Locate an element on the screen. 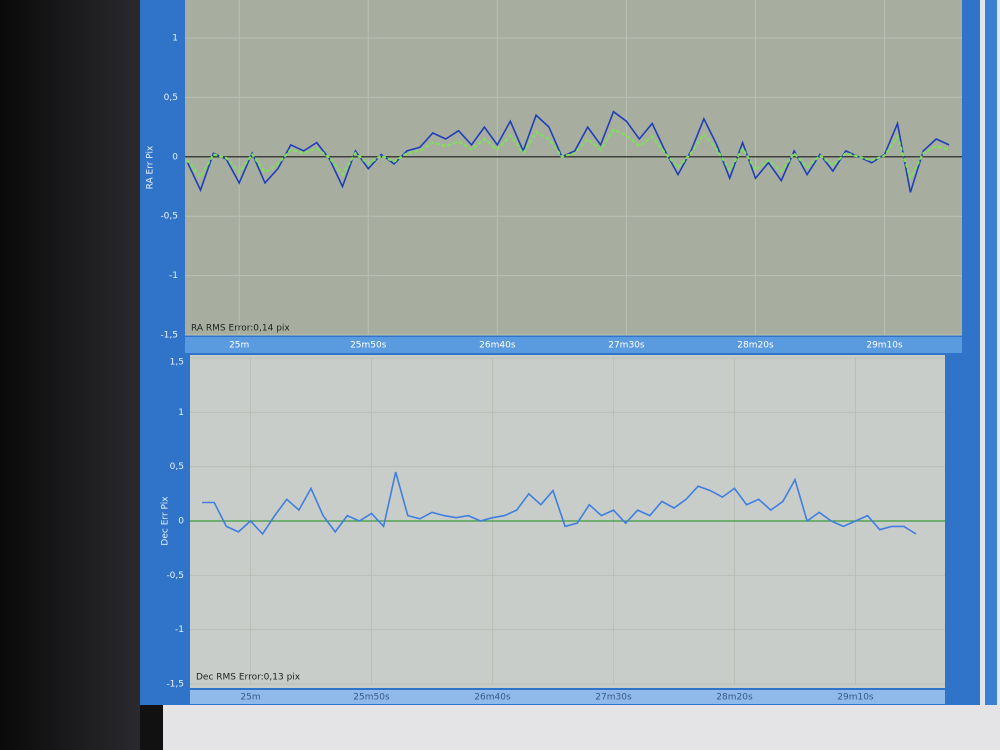  rms-annotation: RA RMS Error:0,14 pix is located at coordinates (240, 329).